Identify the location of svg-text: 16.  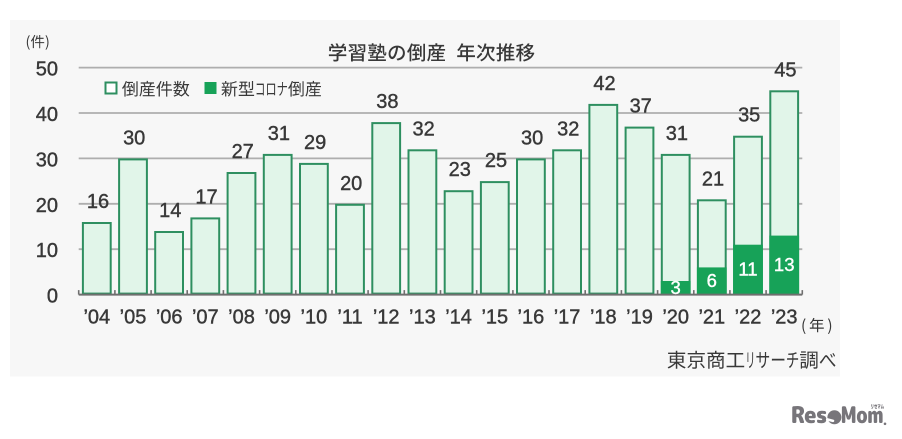
(98, 202).